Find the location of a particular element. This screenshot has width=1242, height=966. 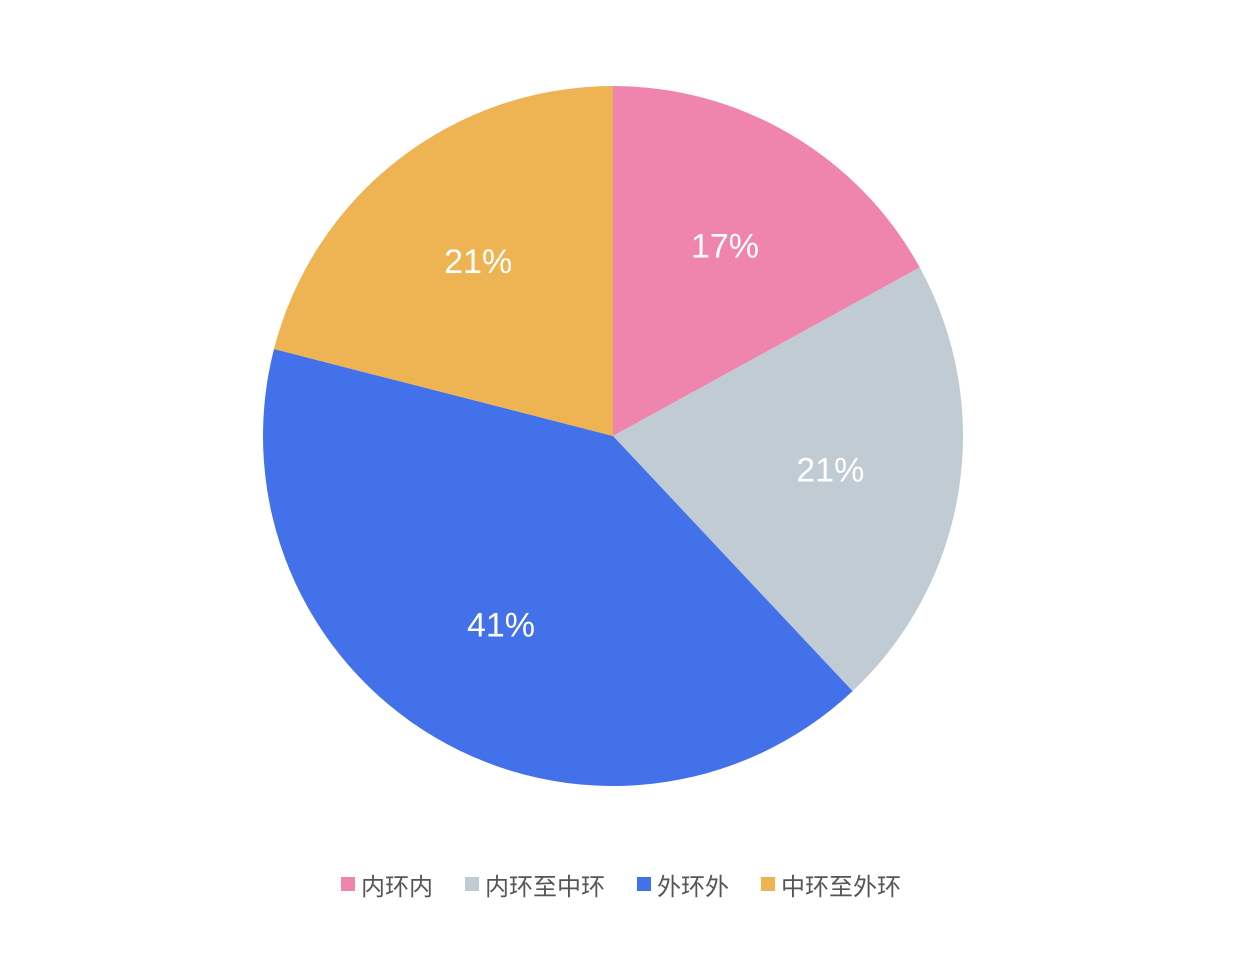

pie-slice-labels: 17% 21% 41% 21% is located at coordinates (654, 436).